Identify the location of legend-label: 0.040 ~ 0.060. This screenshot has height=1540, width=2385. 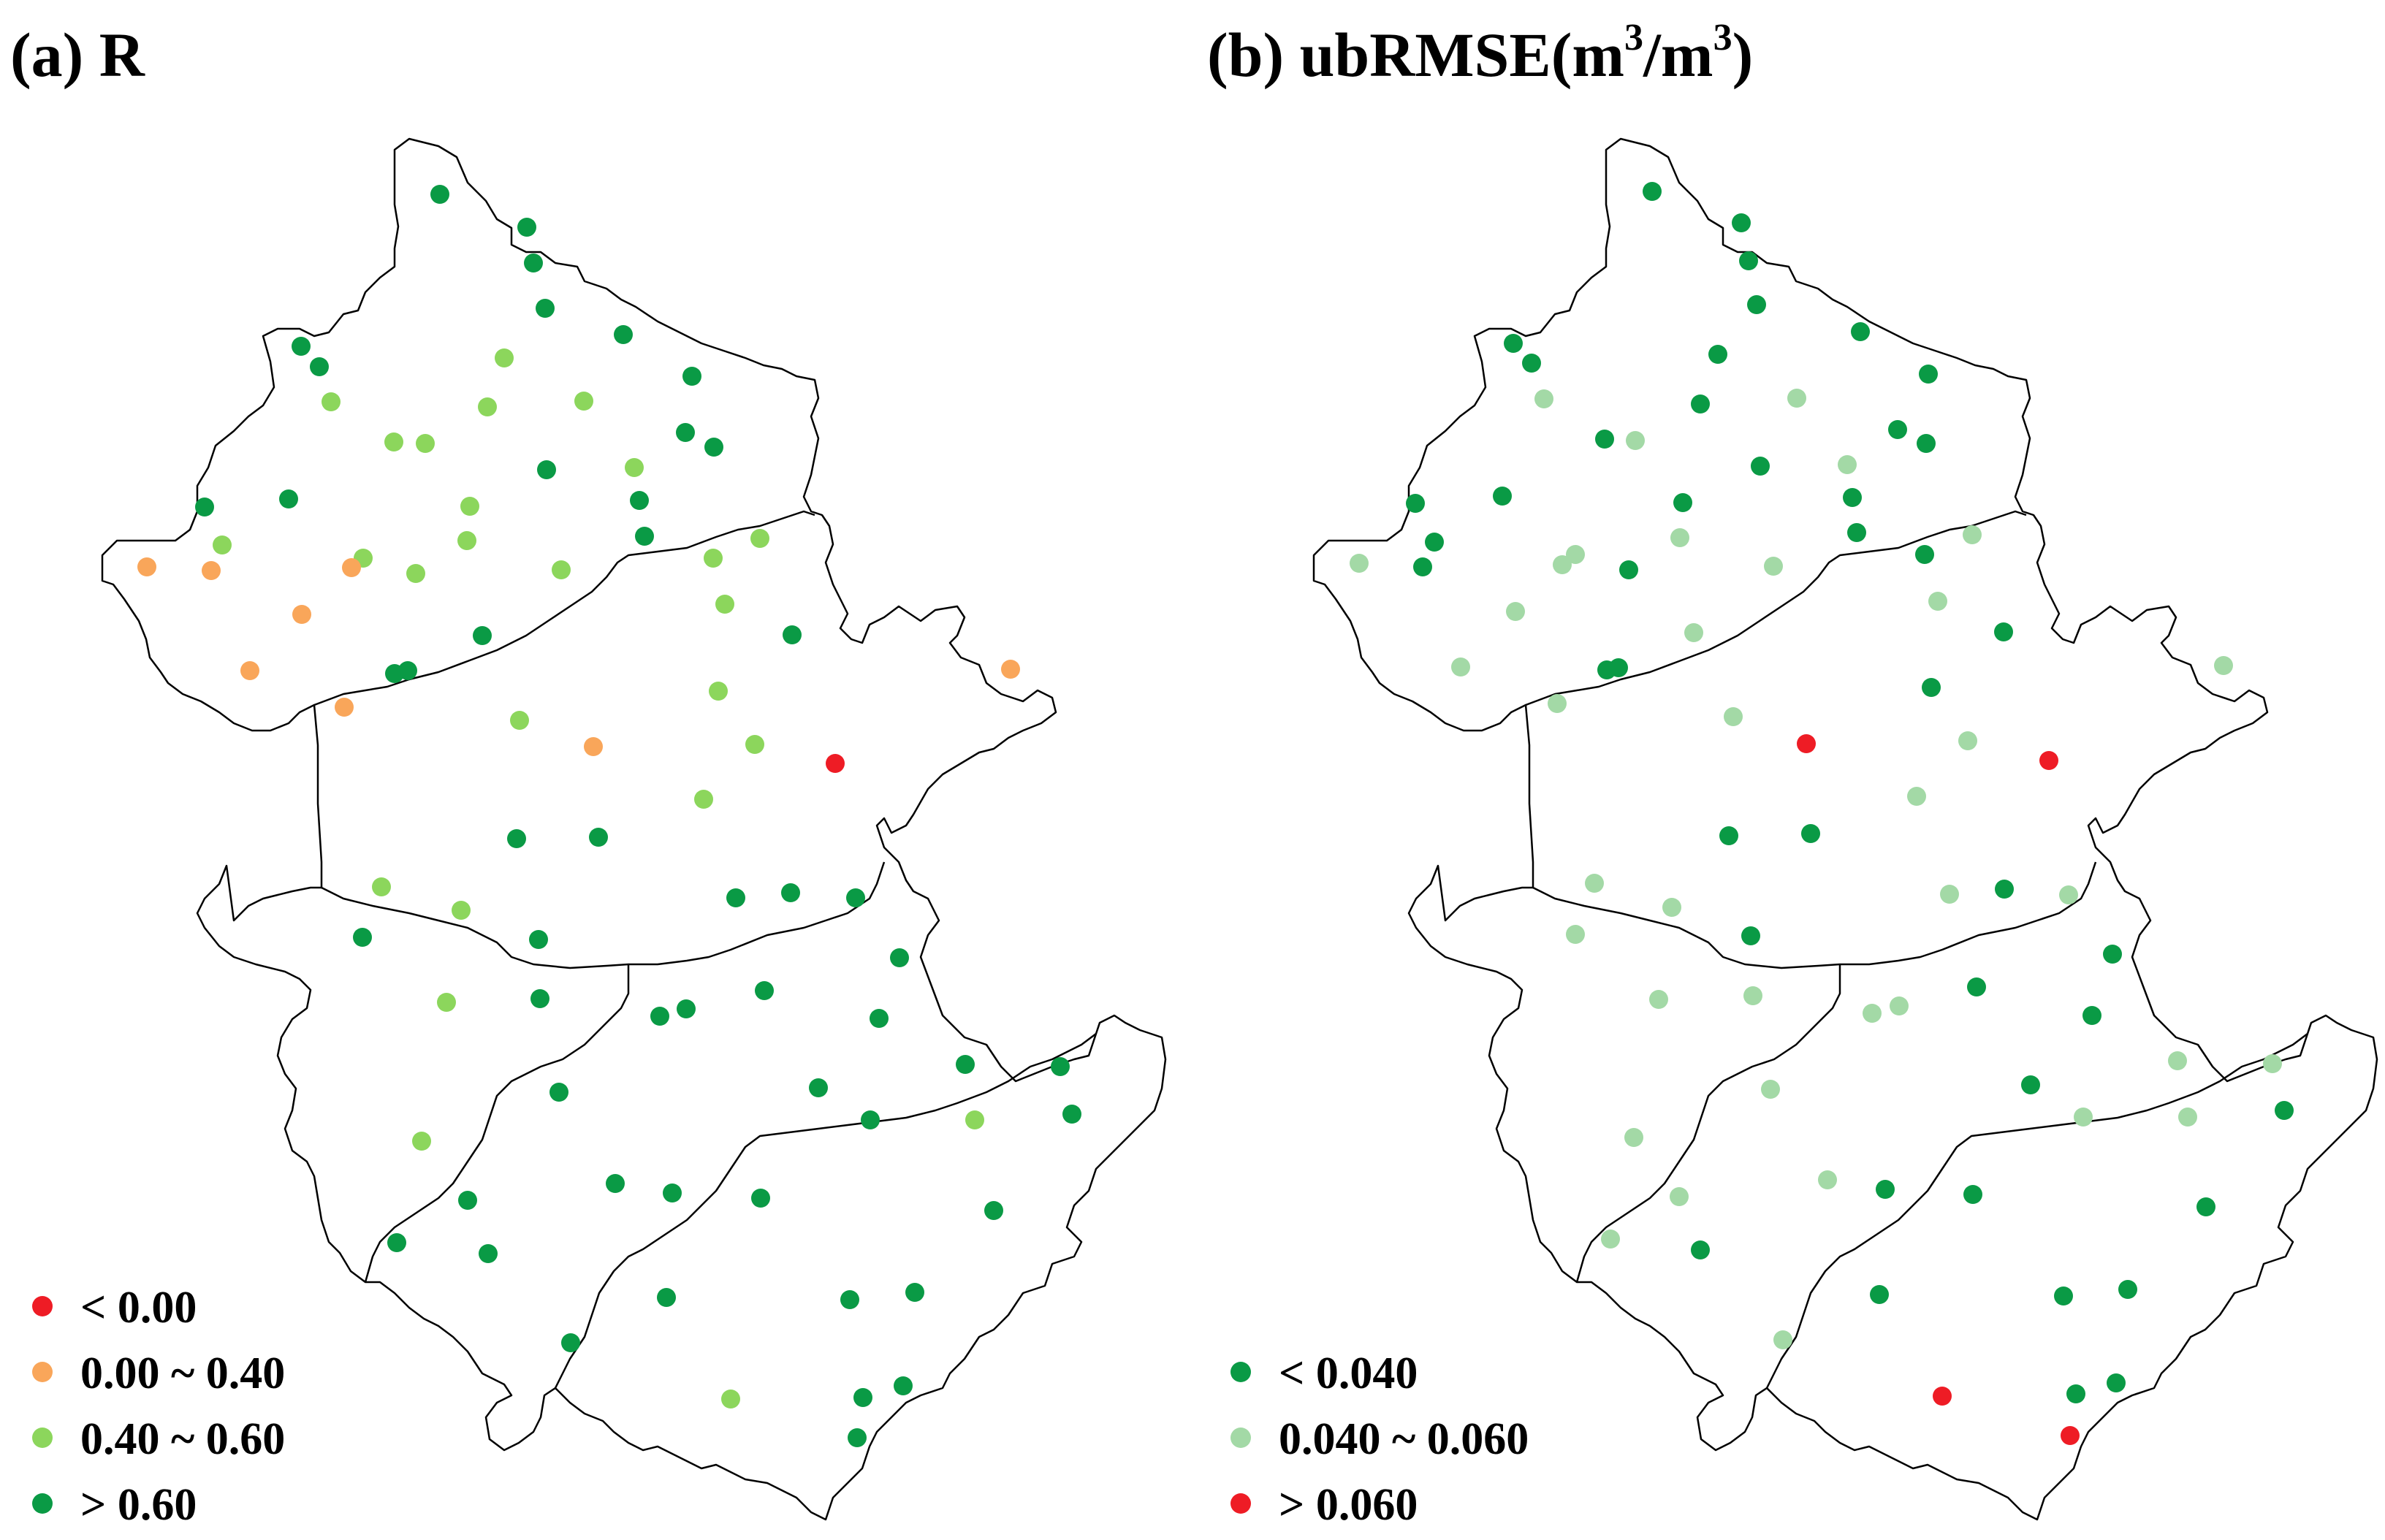
(1404, 1439).